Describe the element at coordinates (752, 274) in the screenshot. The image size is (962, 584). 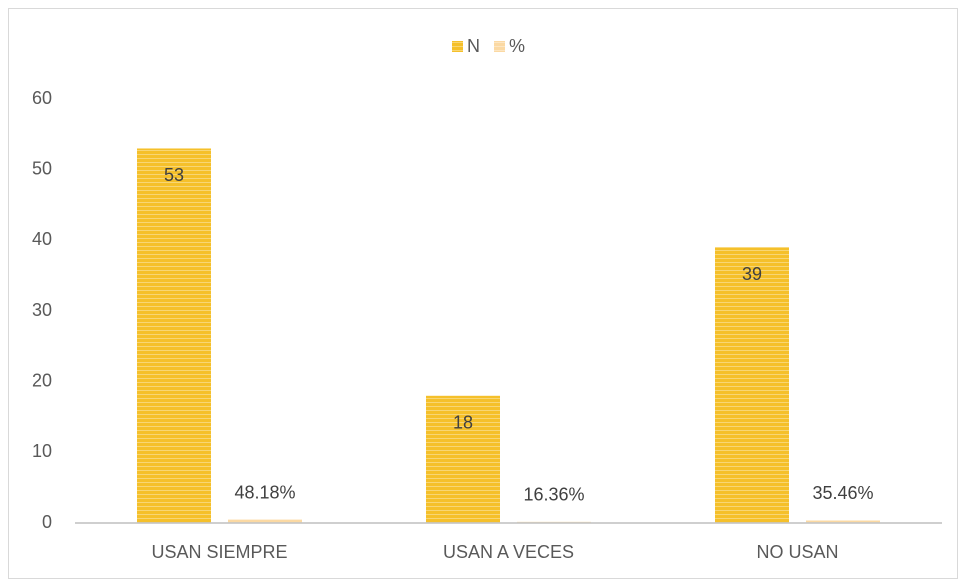
I see `data-label: 39` at that location.